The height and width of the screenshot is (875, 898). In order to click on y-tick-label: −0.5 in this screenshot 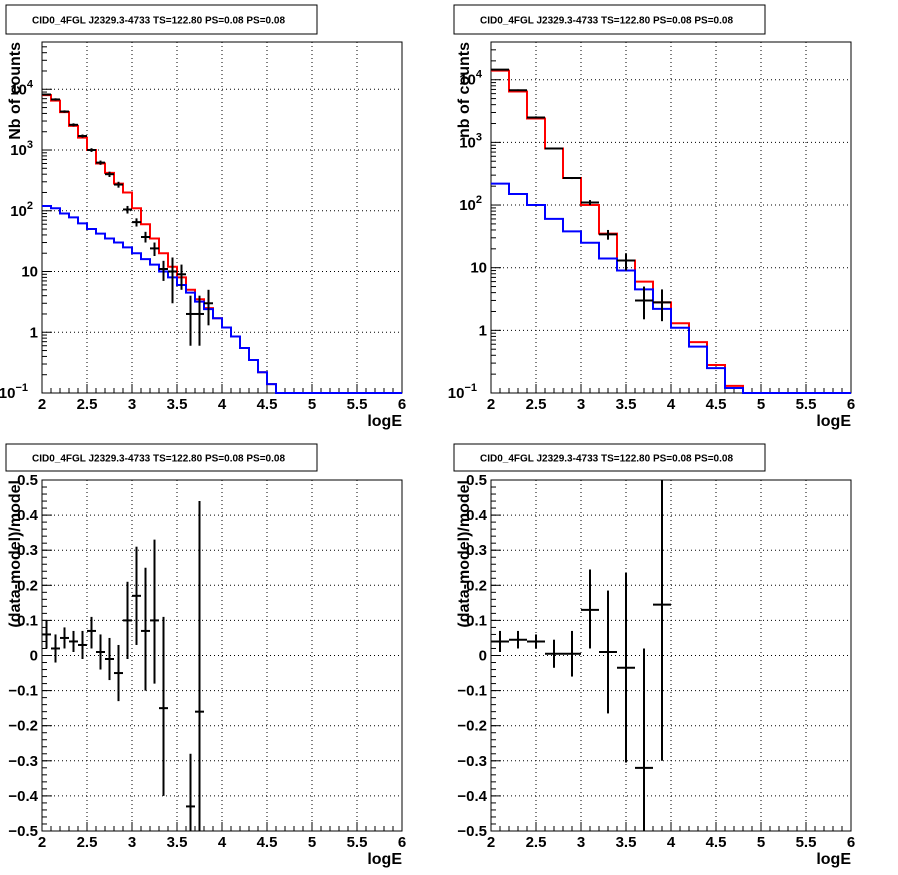, I will do `click(23, 831)`.